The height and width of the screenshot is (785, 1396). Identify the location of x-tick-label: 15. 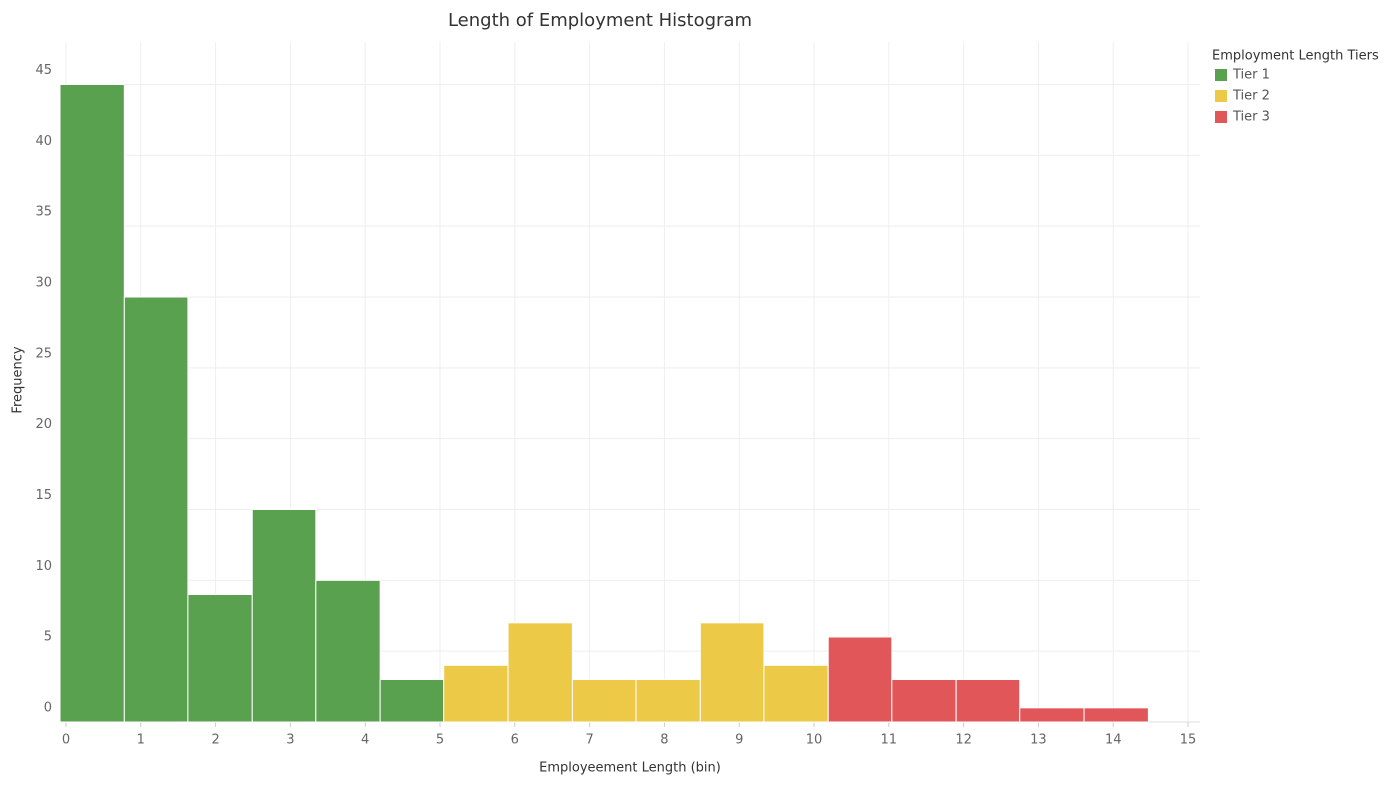
(1188, 740).